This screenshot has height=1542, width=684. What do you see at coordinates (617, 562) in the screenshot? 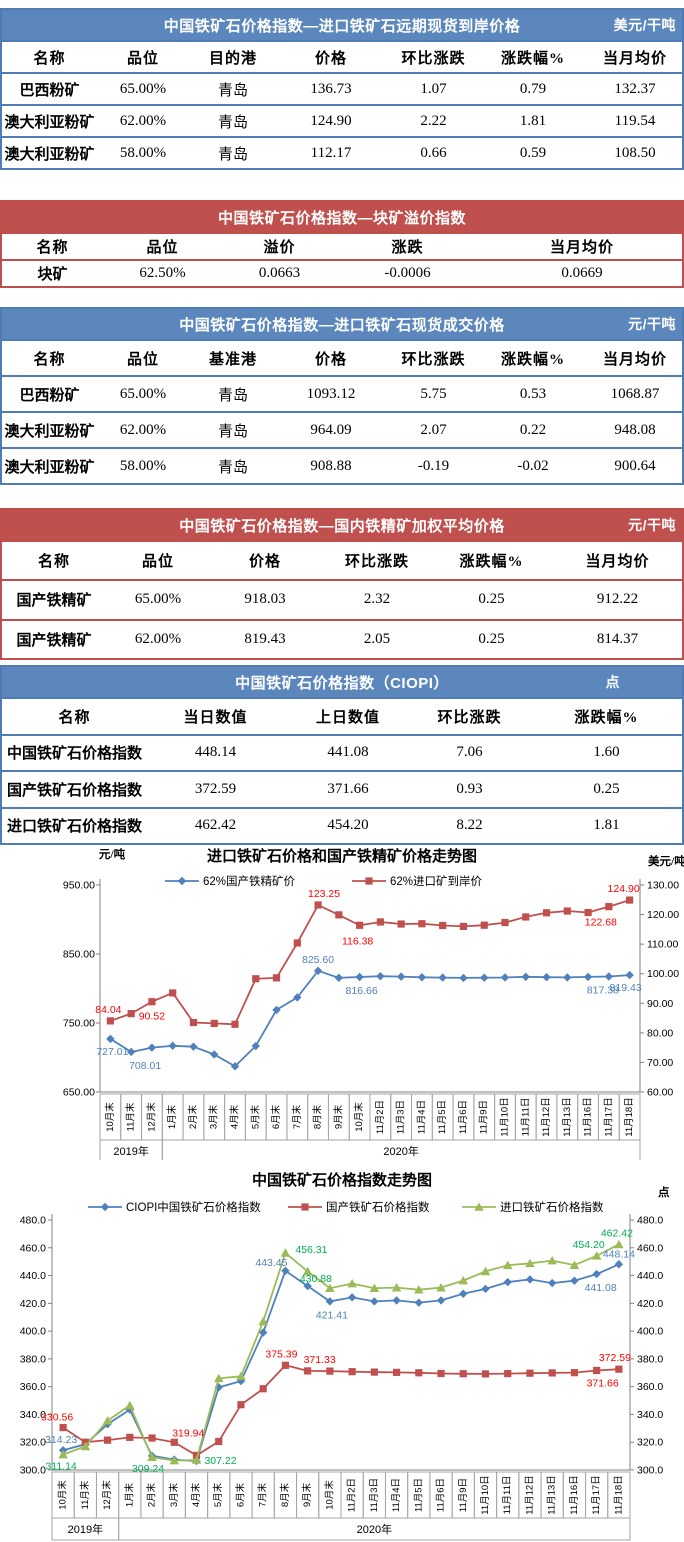
I see `header-cell: 当月均价` at bounding box center [617, 562].